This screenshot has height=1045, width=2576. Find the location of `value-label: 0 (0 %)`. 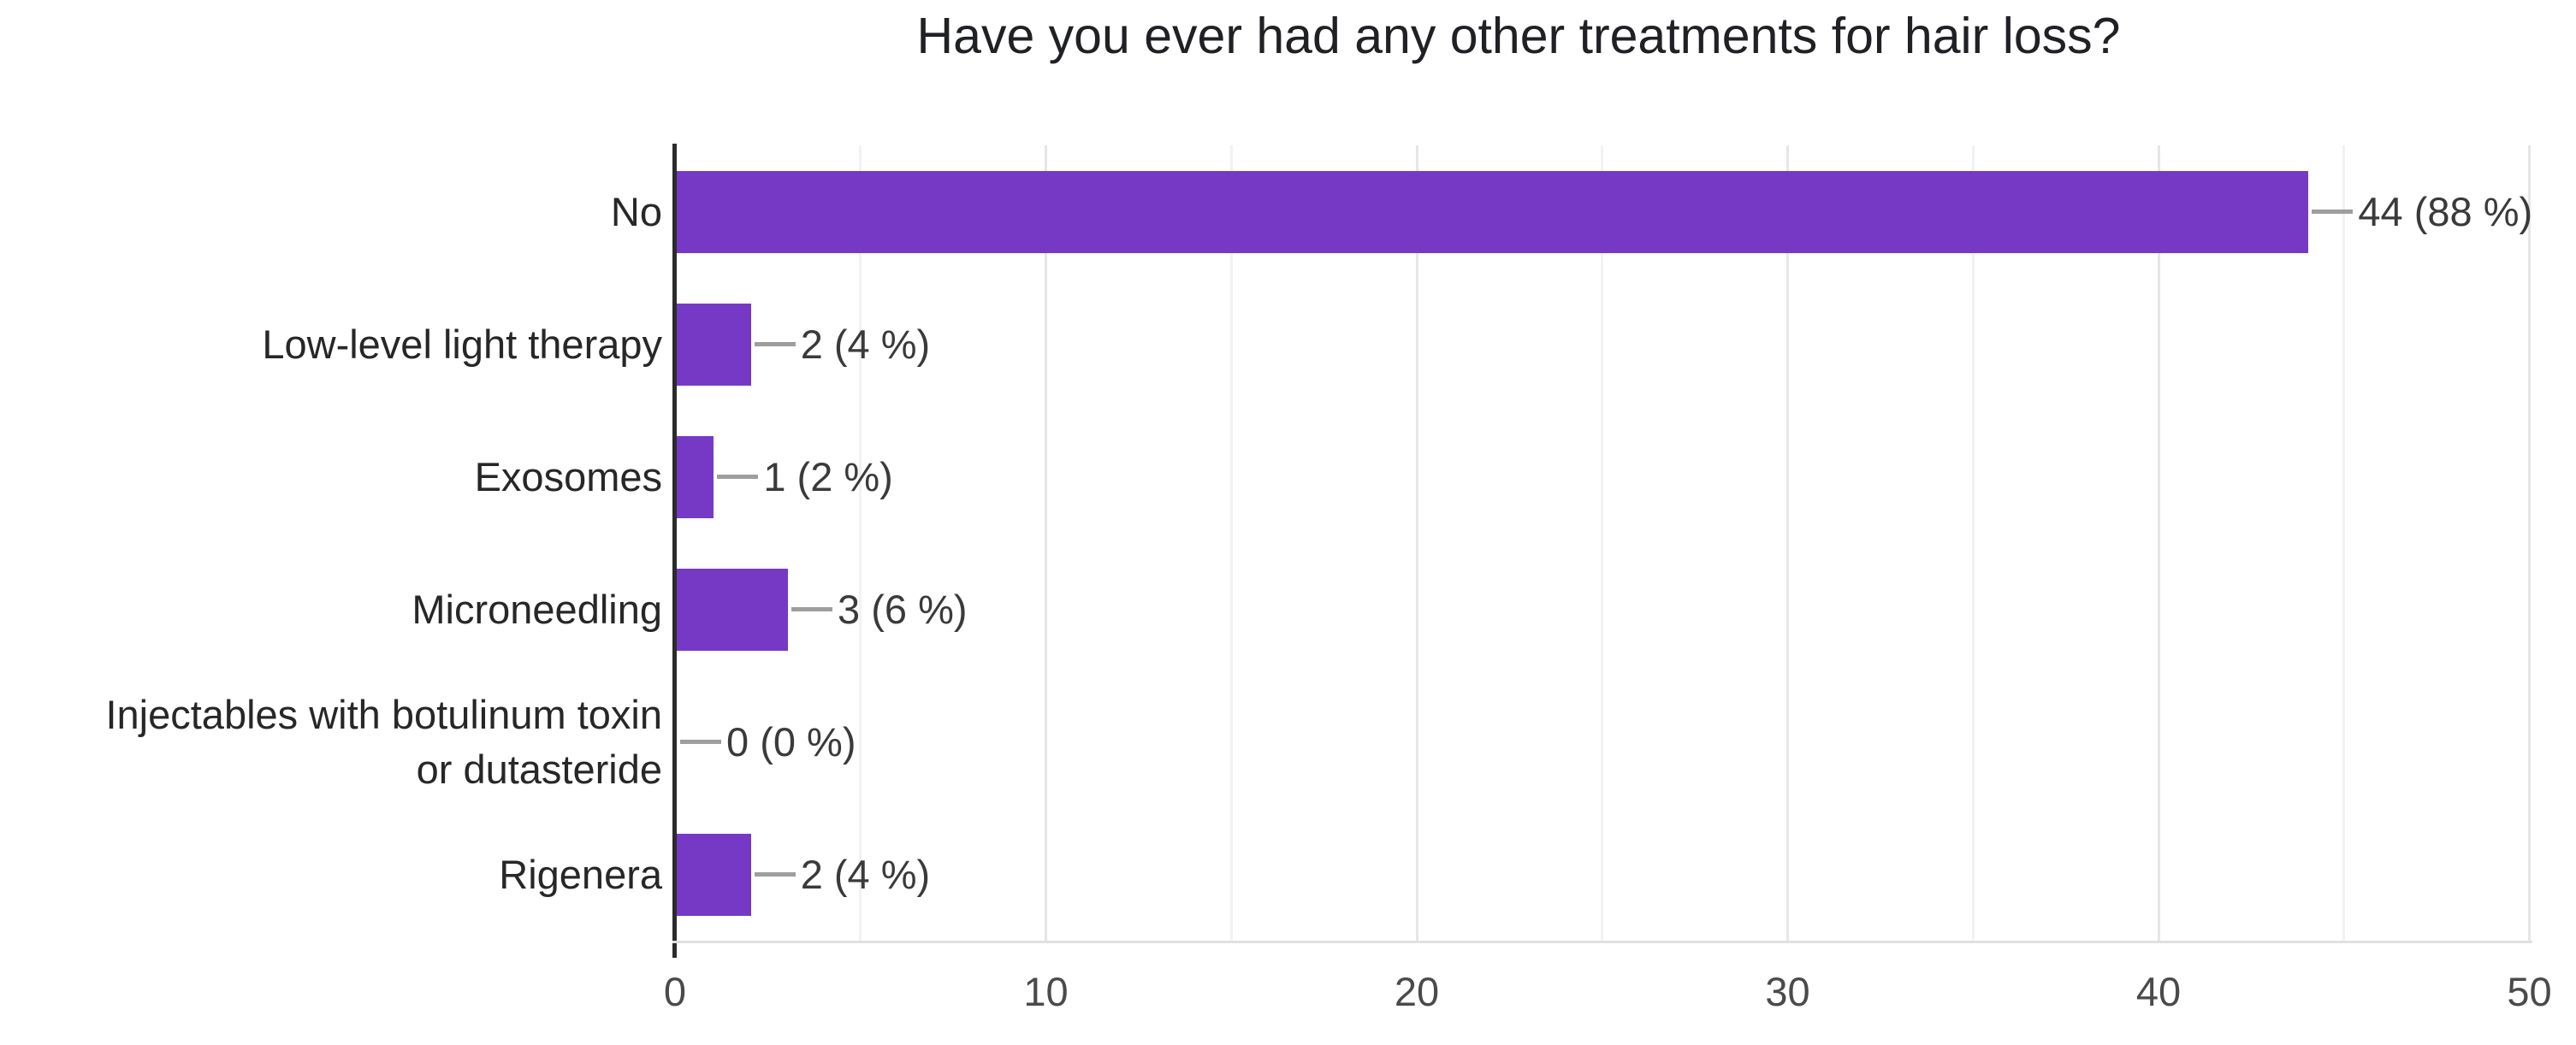

value-label: 0 (0 %) is located at coordinates (791, 742).